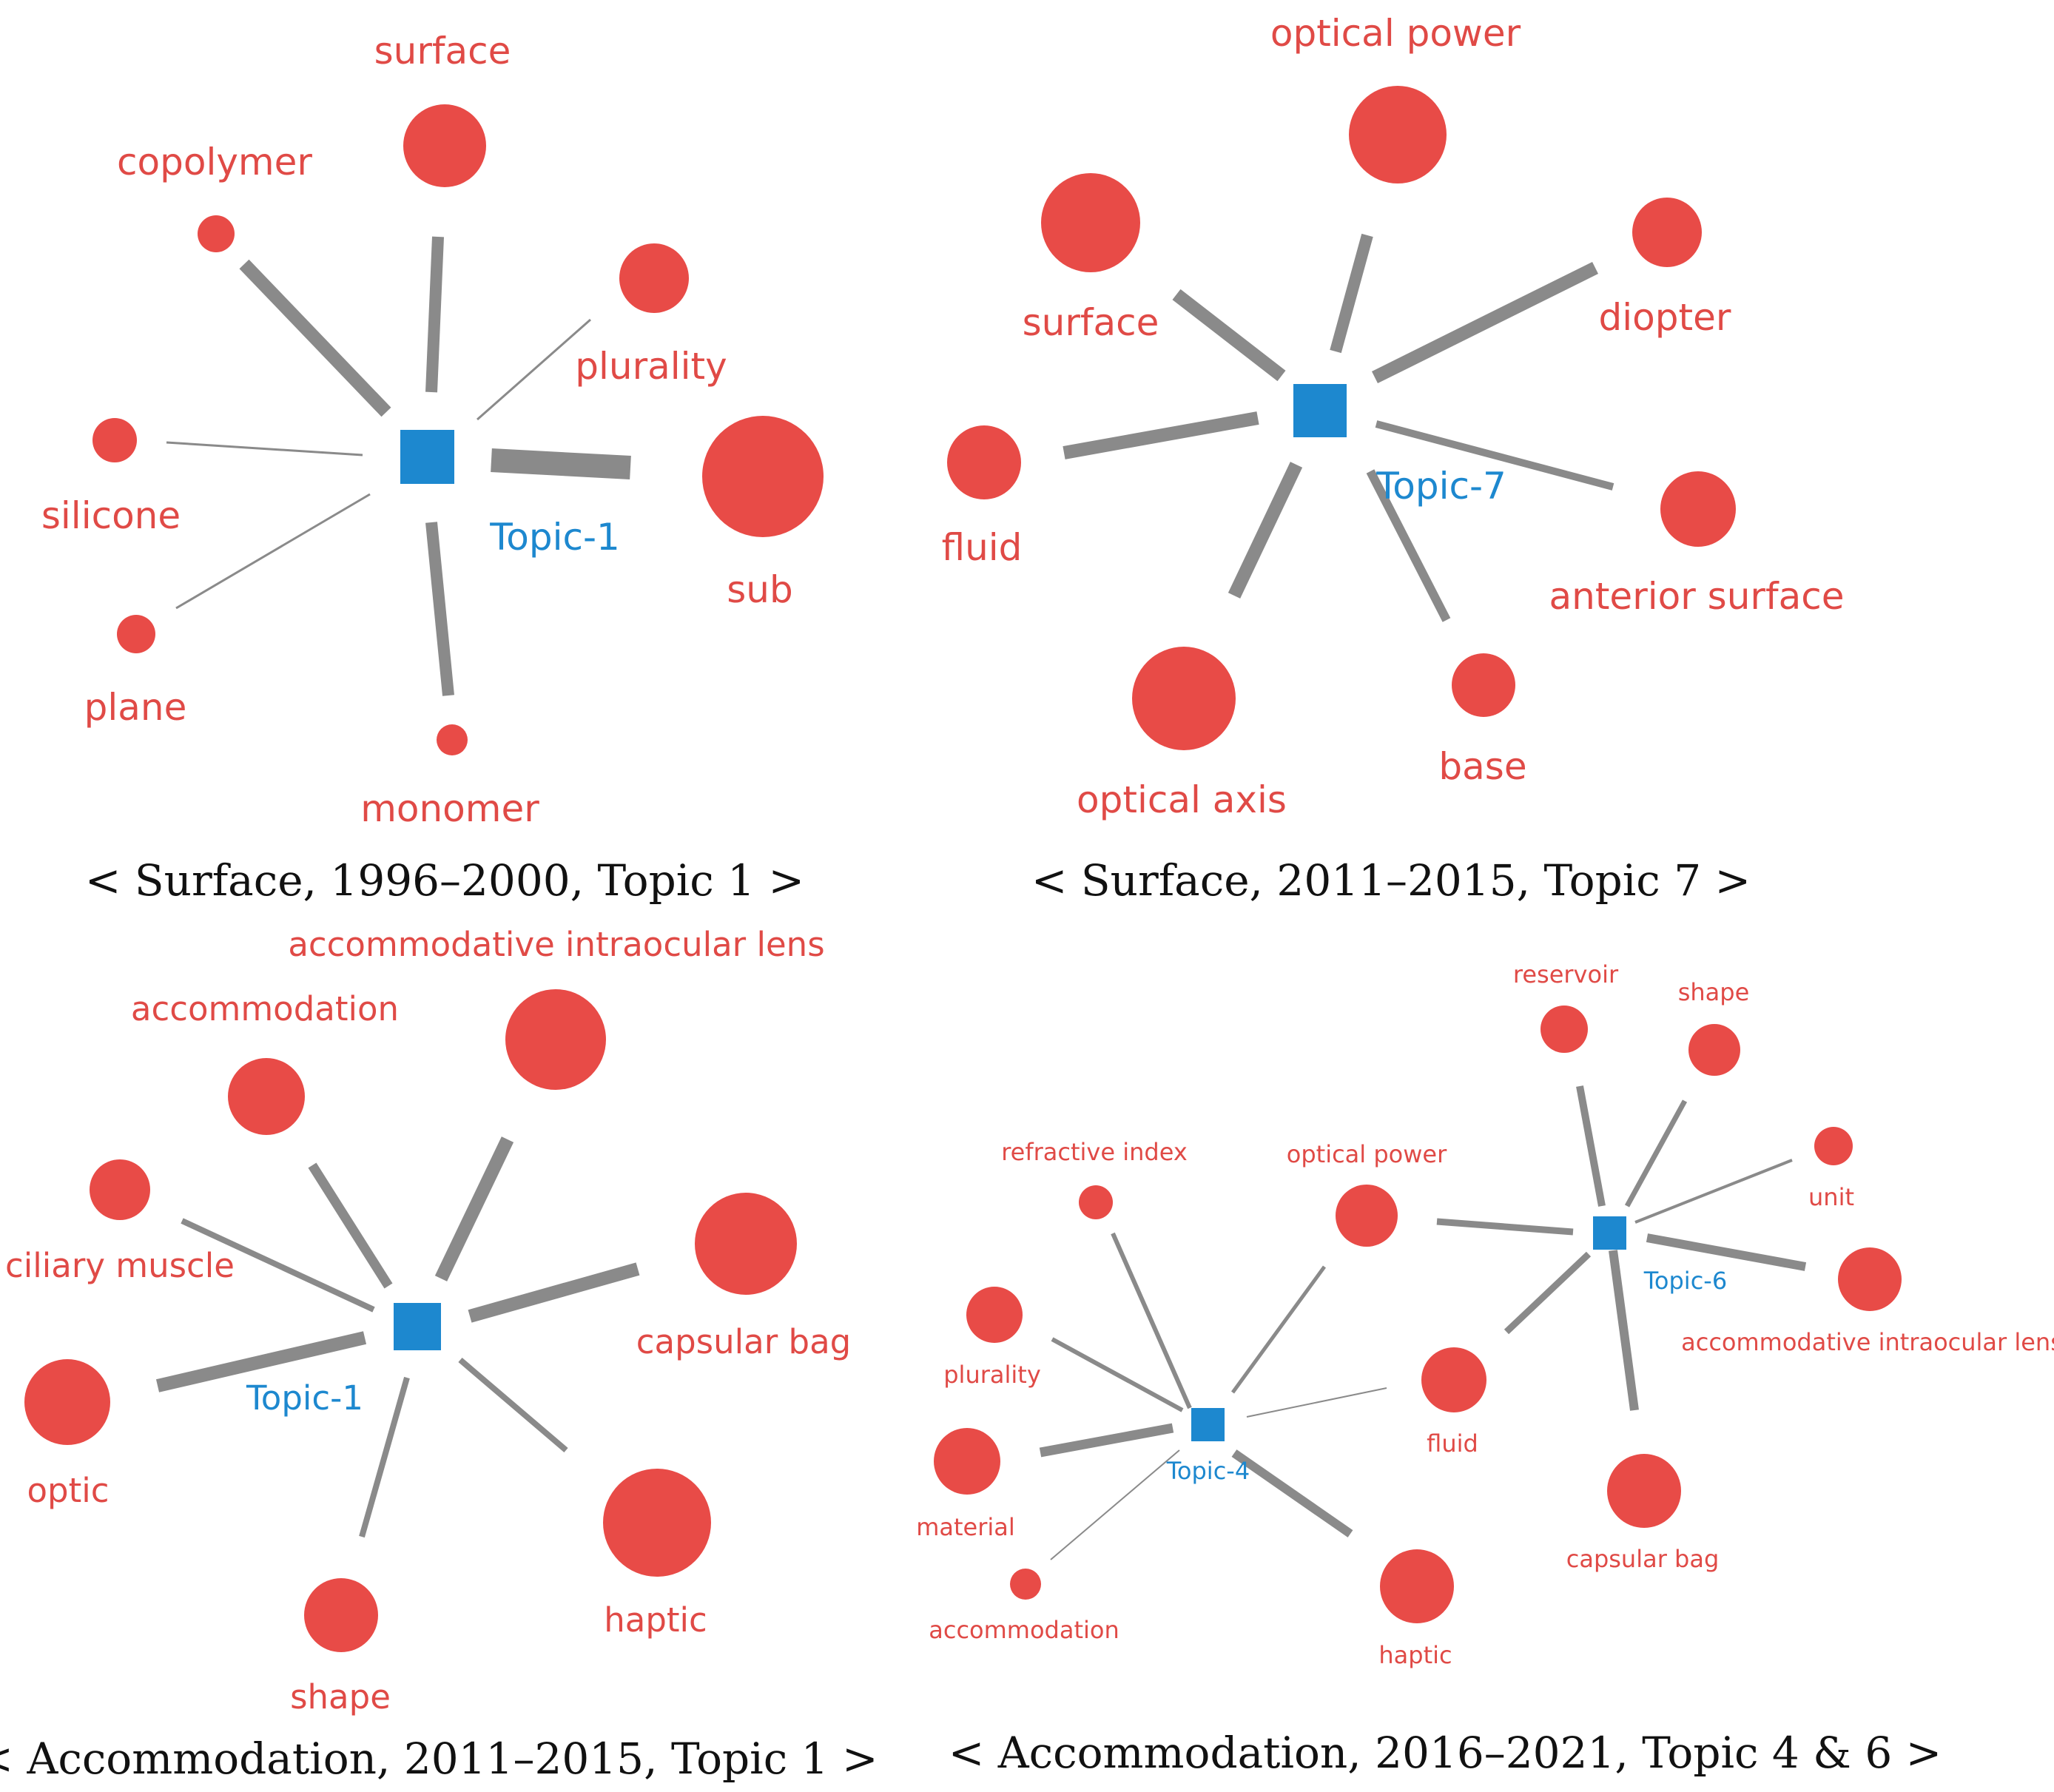 The height and width of the screenshot is (1792, 2054). I want to click on node-reservoir, so click(1564, 1029).